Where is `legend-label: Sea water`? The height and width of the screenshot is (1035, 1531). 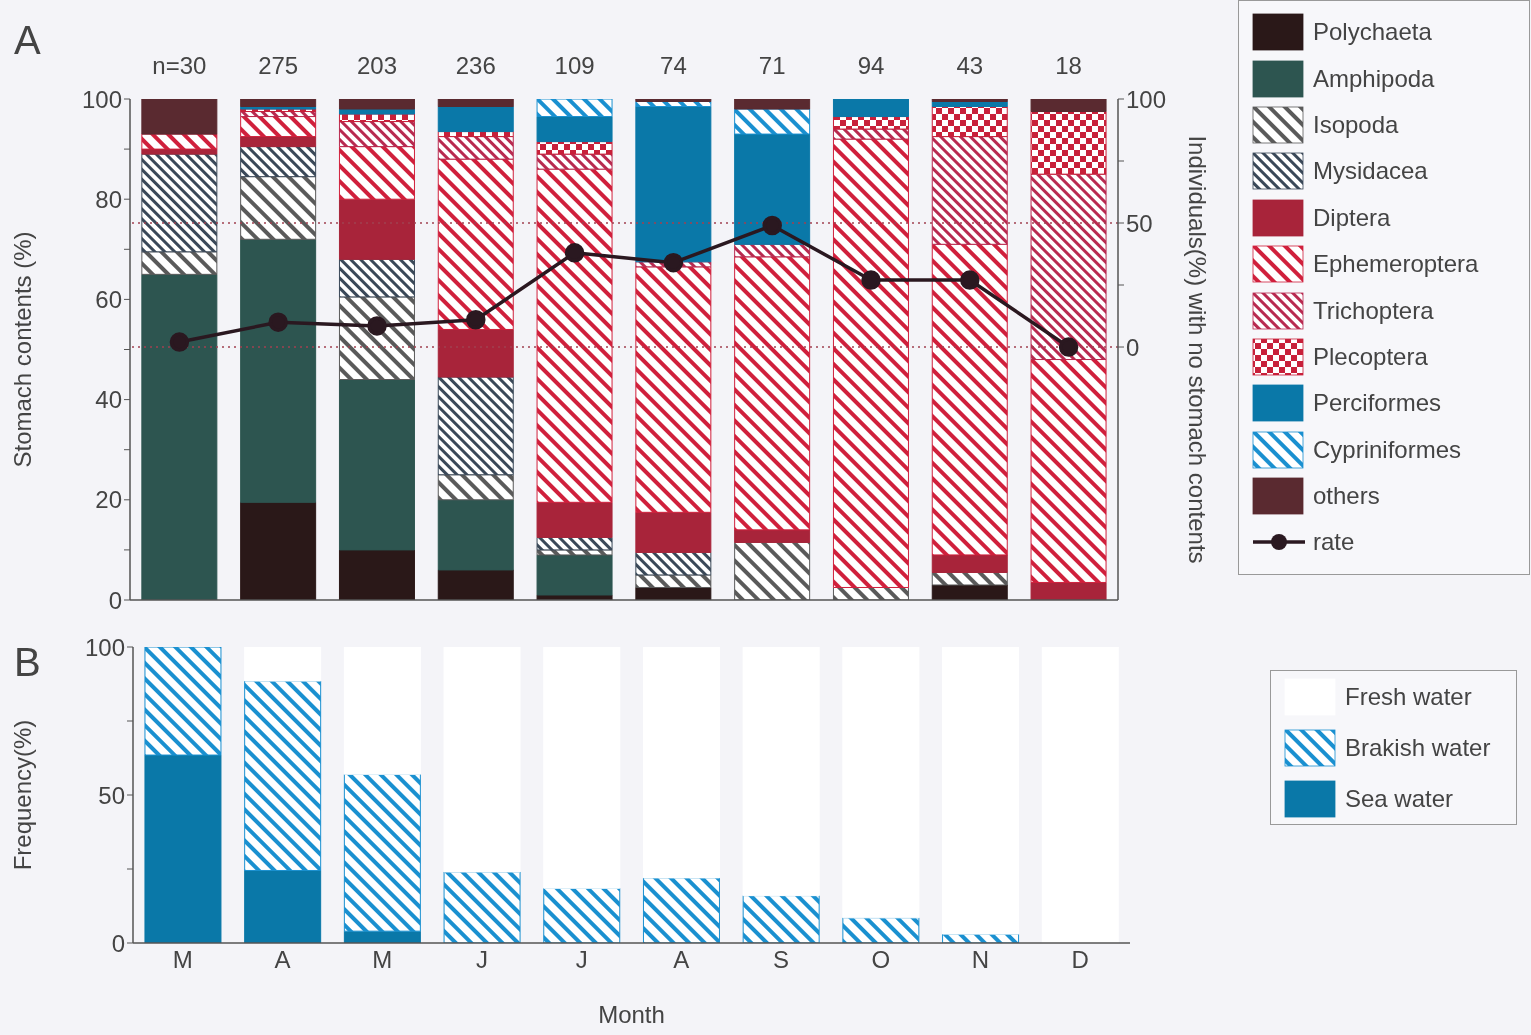
legend-label: Sea water is located at coordinates (1399, 798).